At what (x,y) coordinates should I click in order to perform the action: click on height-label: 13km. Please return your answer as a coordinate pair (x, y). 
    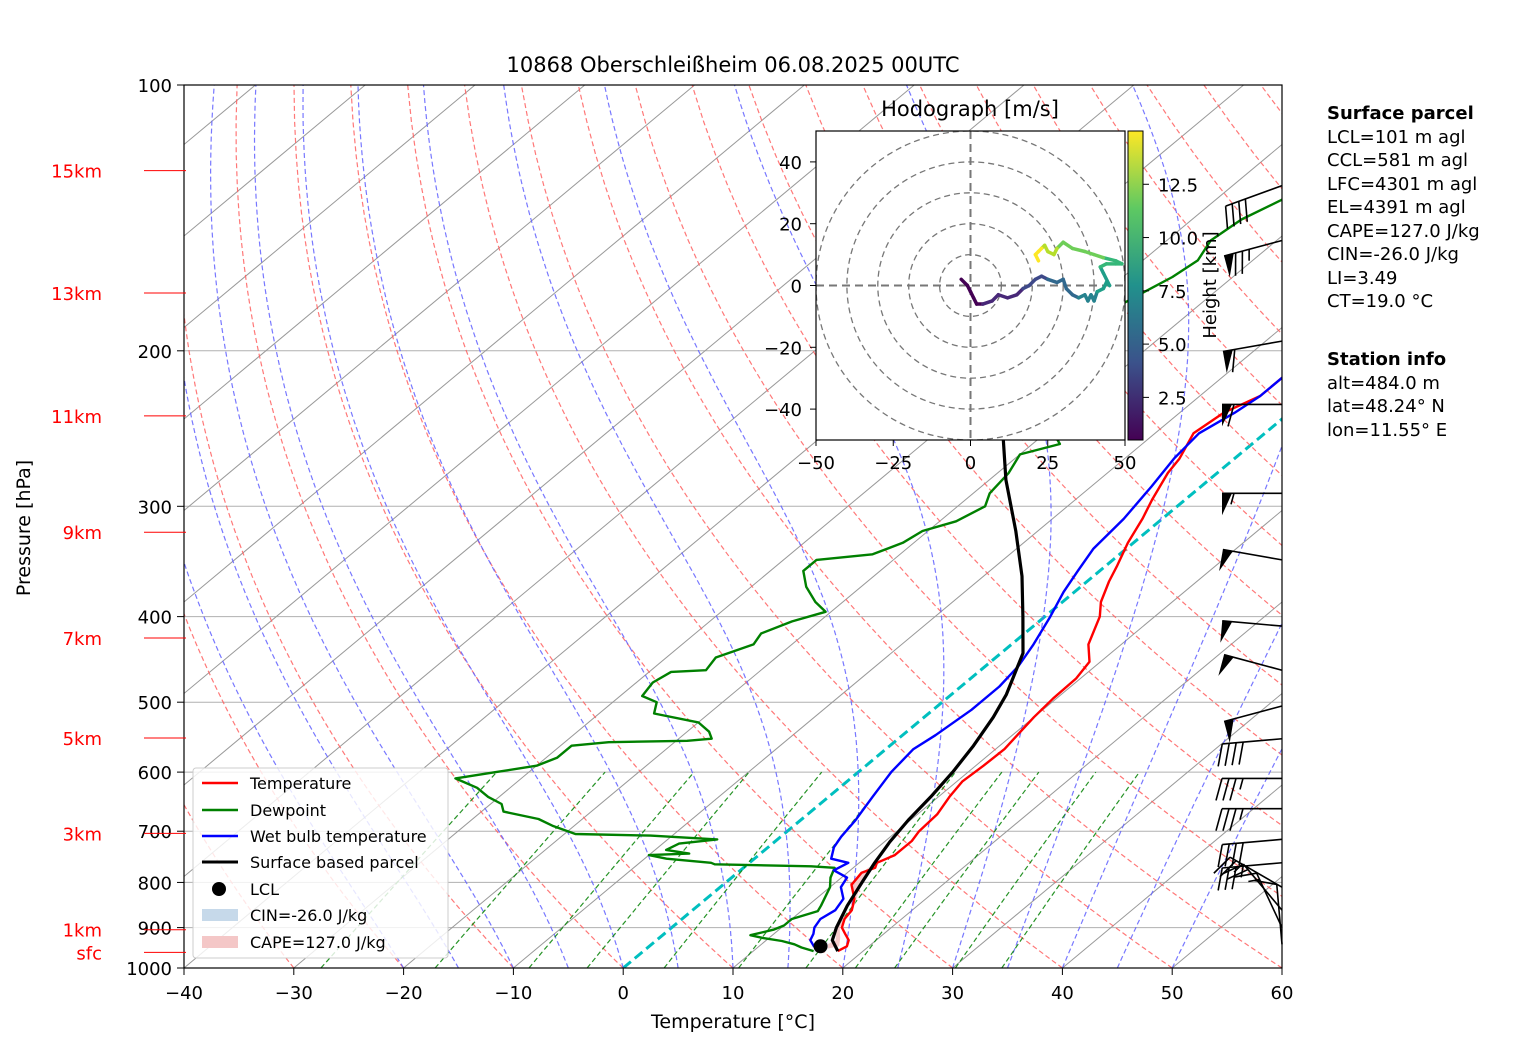
    Looking at the image, I should click on (76, 294).